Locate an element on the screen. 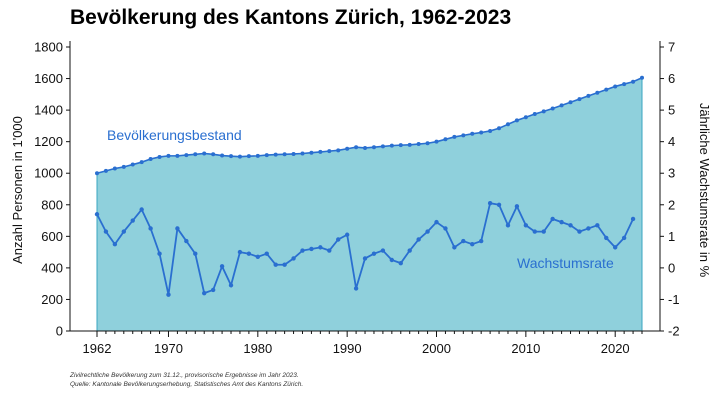  y-left-tick-label: 400 is located at coordinates (52, 267).